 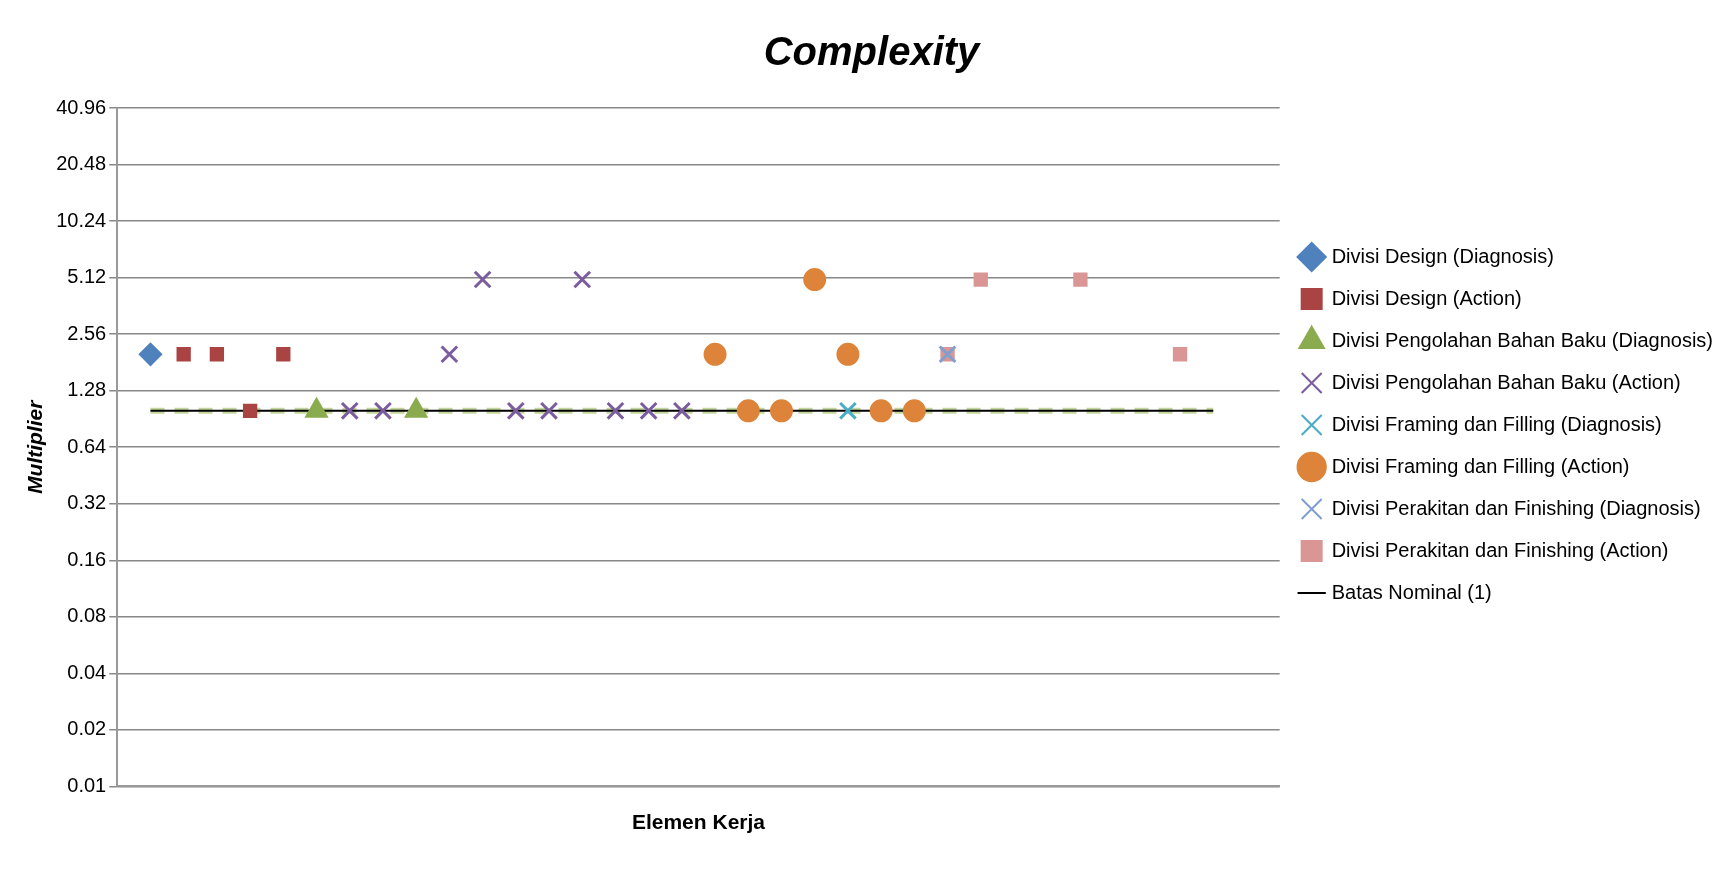 What do you see at coordinates (1496, 423) in the screenshot?
I see `legend-label: Divisi Framing dan Filling (Diagnosis)` at bounding box center [1496, 423].